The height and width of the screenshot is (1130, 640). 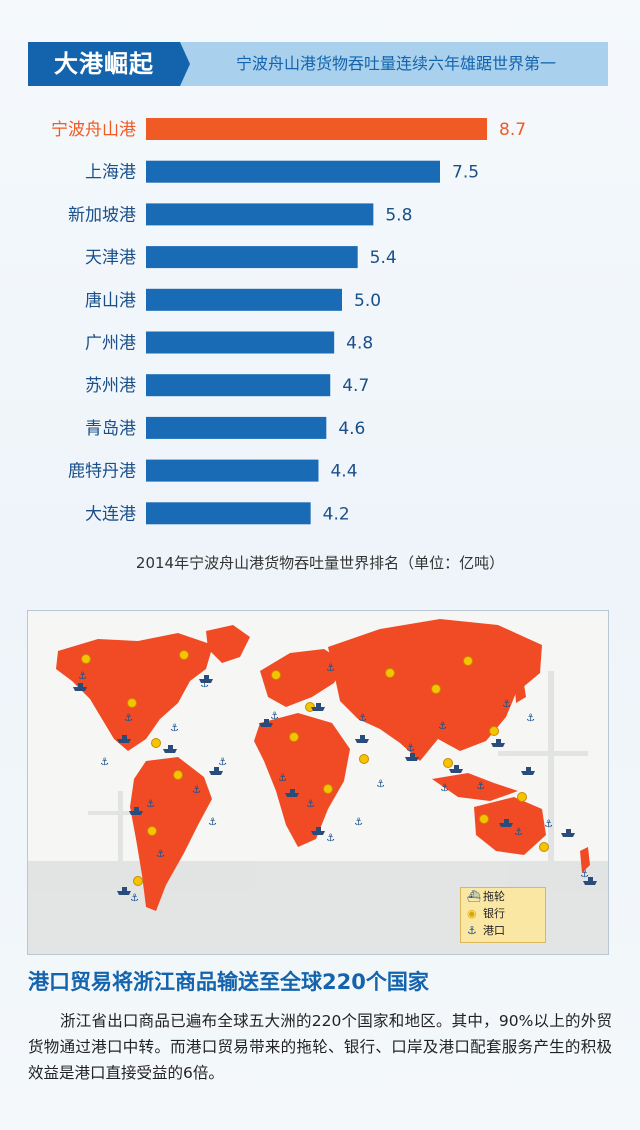 I want to click on continent-africa, so click(x=302, y=780).